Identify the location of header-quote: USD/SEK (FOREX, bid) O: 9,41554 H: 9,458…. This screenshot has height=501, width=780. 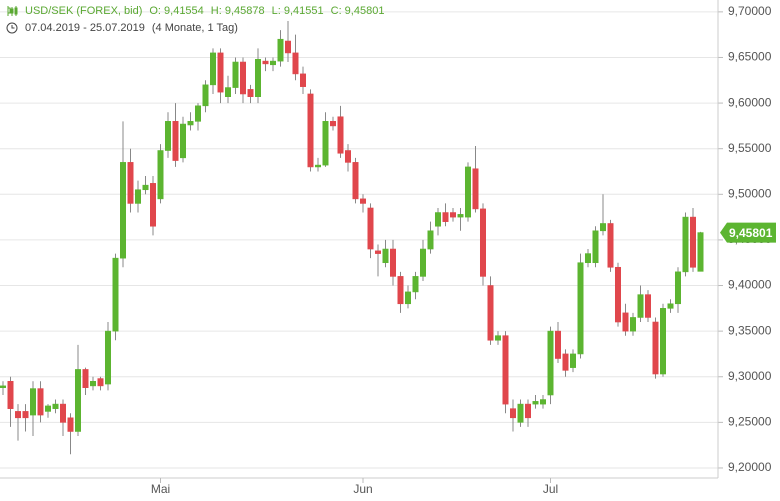
(195, 11).